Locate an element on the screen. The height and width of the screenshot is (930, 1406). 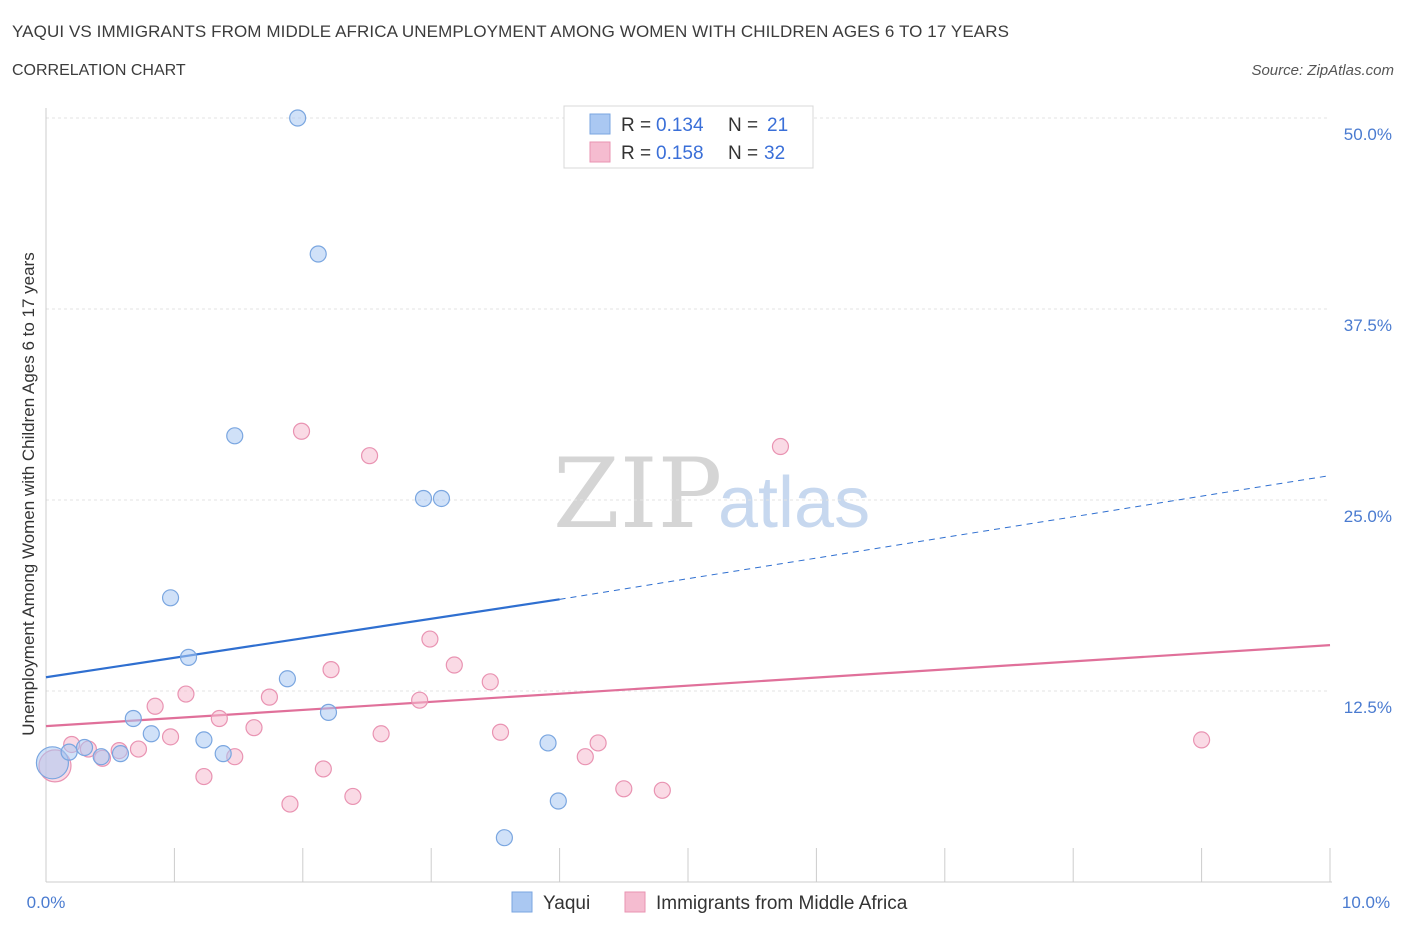
bottom-legend-label-yaqui: Yaqui is located at coordinates (566, 903).